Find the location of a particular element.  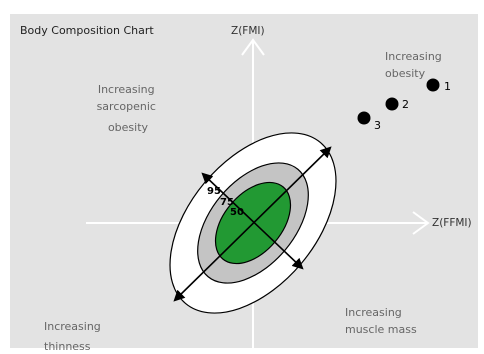

region-label-top-left-line-3: obesity is located at coordinates (128, 127).